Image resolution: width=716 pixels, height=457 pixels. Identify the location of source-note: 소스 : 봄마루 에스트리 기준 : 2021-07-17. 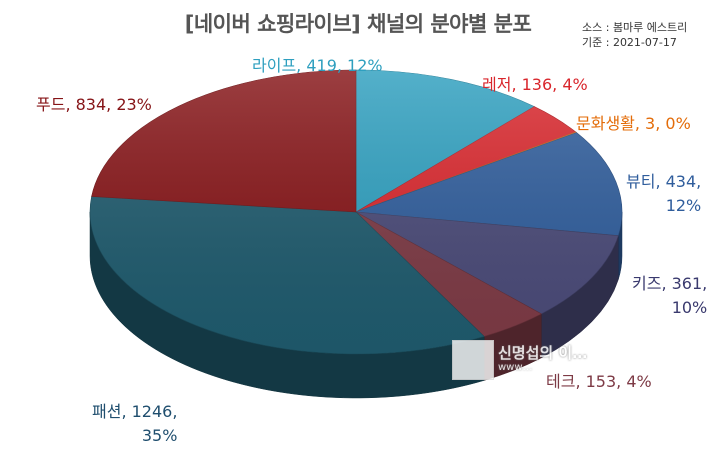
(634, 35).